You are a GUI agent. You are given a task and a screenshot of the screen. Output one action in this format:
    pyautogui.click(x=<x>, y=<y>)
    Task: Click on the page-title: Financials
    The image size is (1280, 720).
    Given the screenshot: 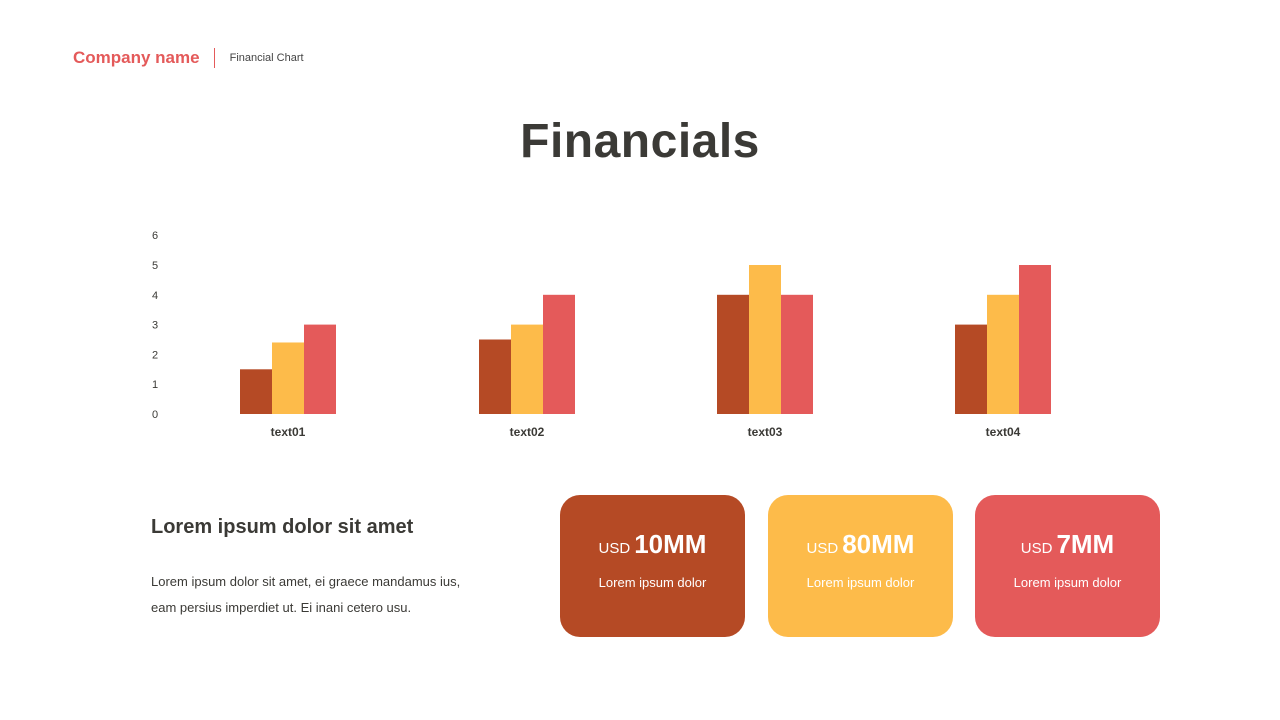 What is the action you would take?
    pyautogui.click(x=640, y=141)
    